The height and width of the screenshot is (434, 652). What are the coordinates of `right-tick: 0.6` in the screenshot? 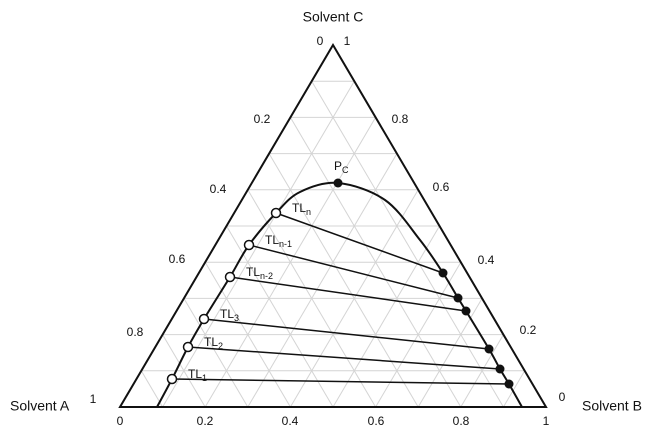 It's located at (441, 187).